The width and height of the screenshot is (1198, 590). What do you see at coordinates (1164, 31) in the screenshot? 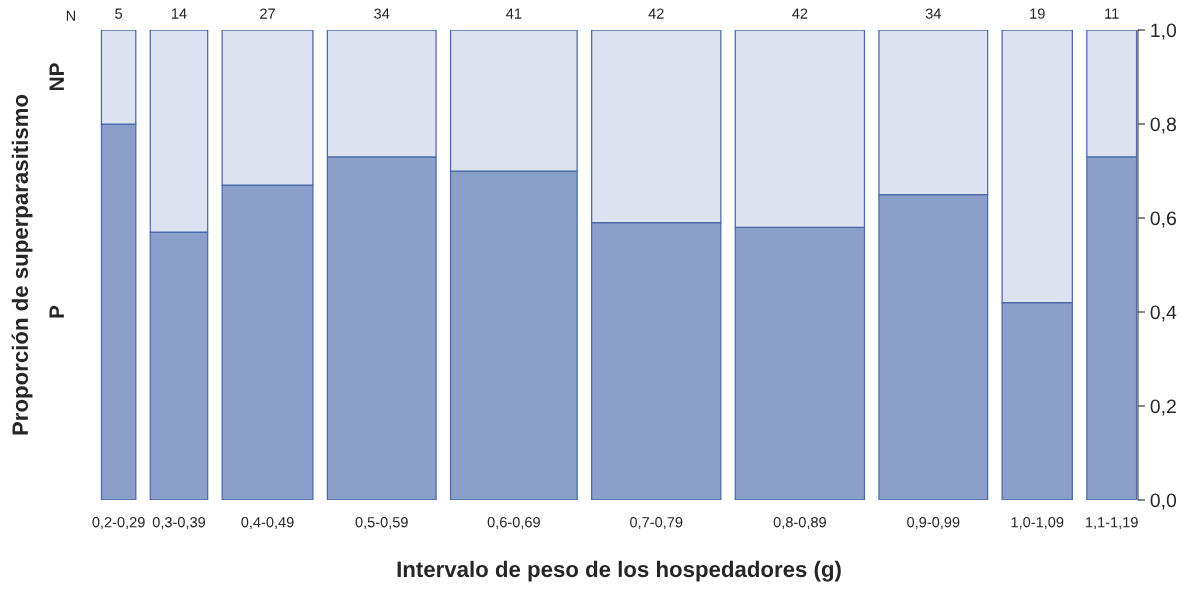
I see `y-tick-label: 1,0` at bounding box center [1164, 31].